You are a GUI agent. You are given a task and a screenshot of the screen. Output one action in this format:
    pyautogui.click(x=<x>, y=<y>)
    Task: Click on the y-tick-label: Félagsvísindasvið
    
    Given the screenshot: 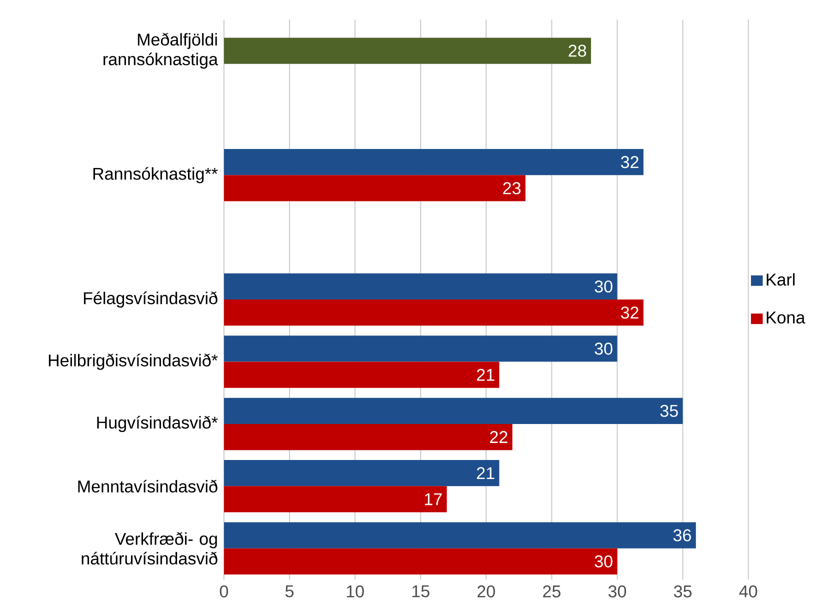 What is the action you would take?
    pyautogui.click(x=151, y=300)
    